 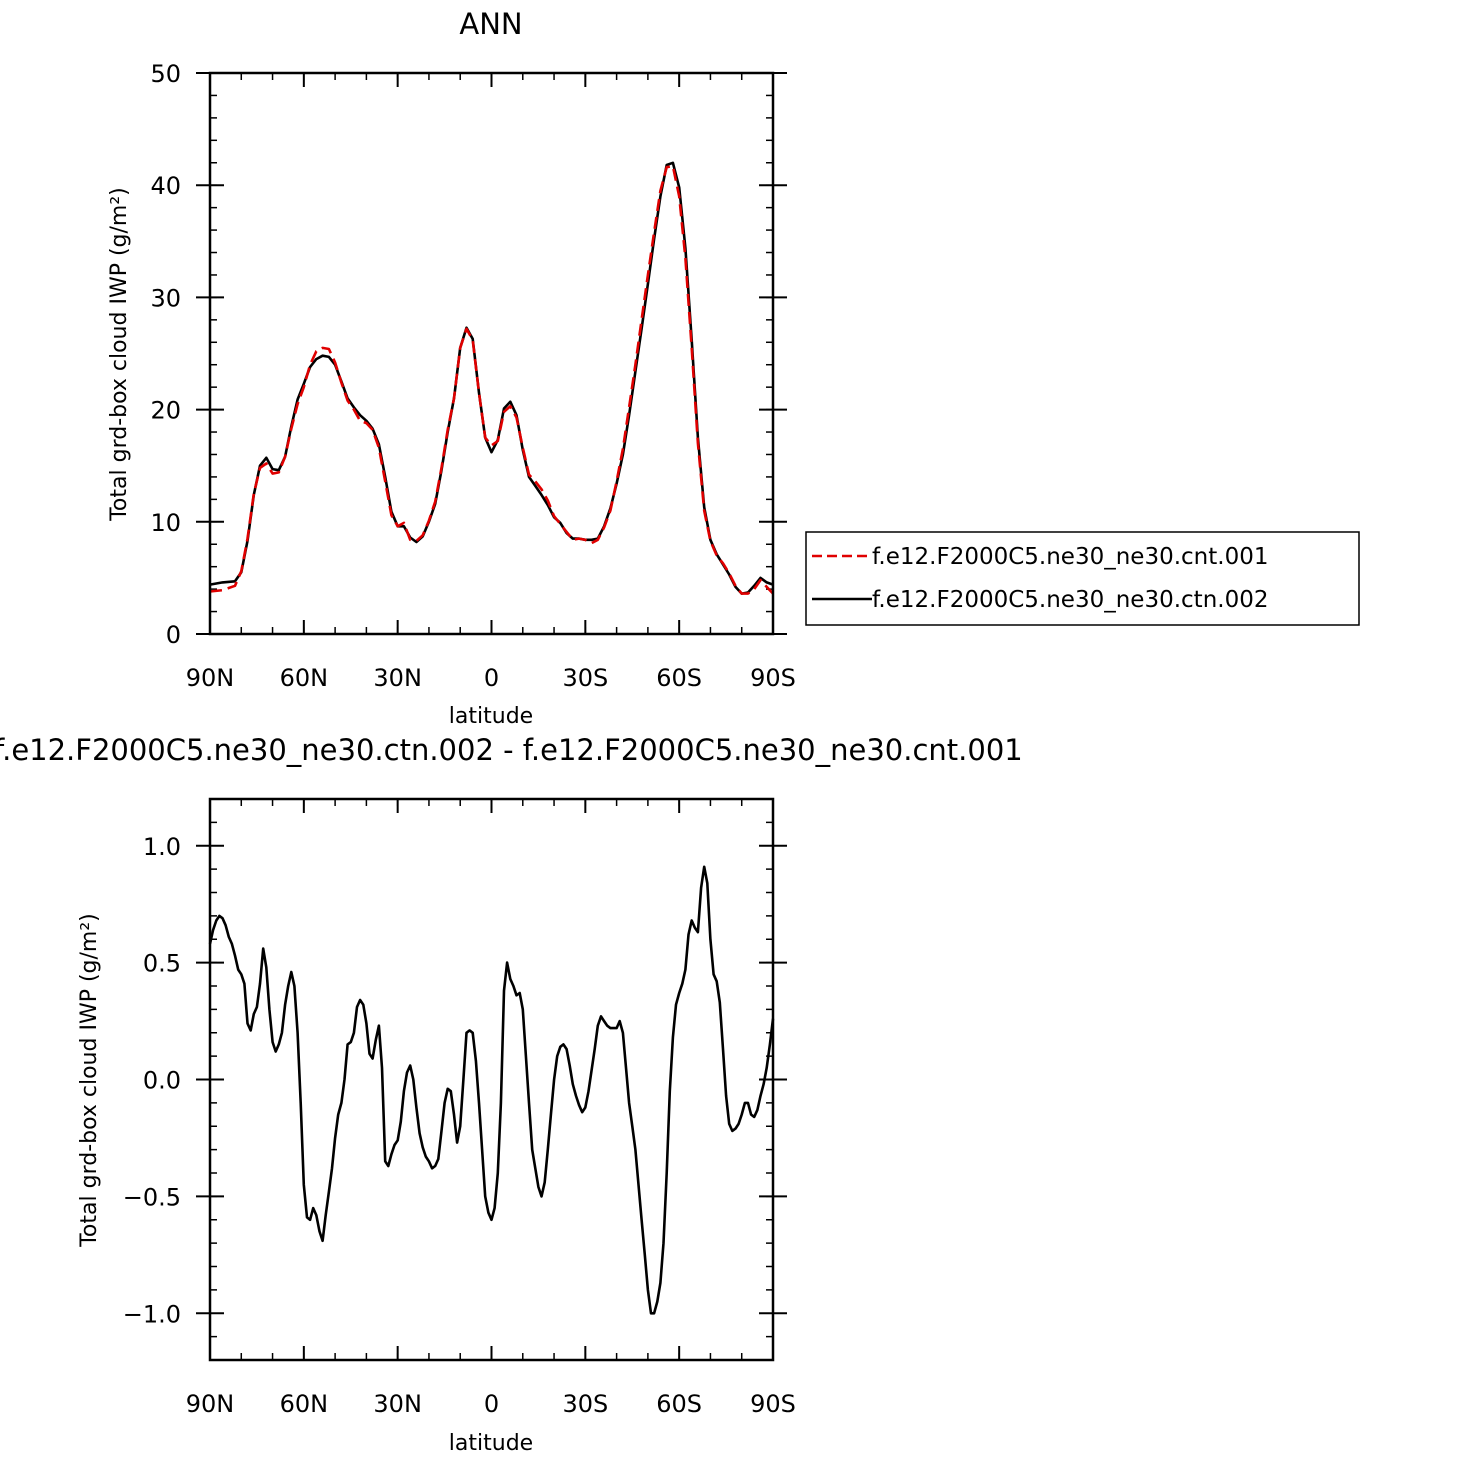 What do you see at coordinates (397, 1404) in the screenshot?
I see `bottom-x-tick-label: 30N` at bounding box center [397, 1404].